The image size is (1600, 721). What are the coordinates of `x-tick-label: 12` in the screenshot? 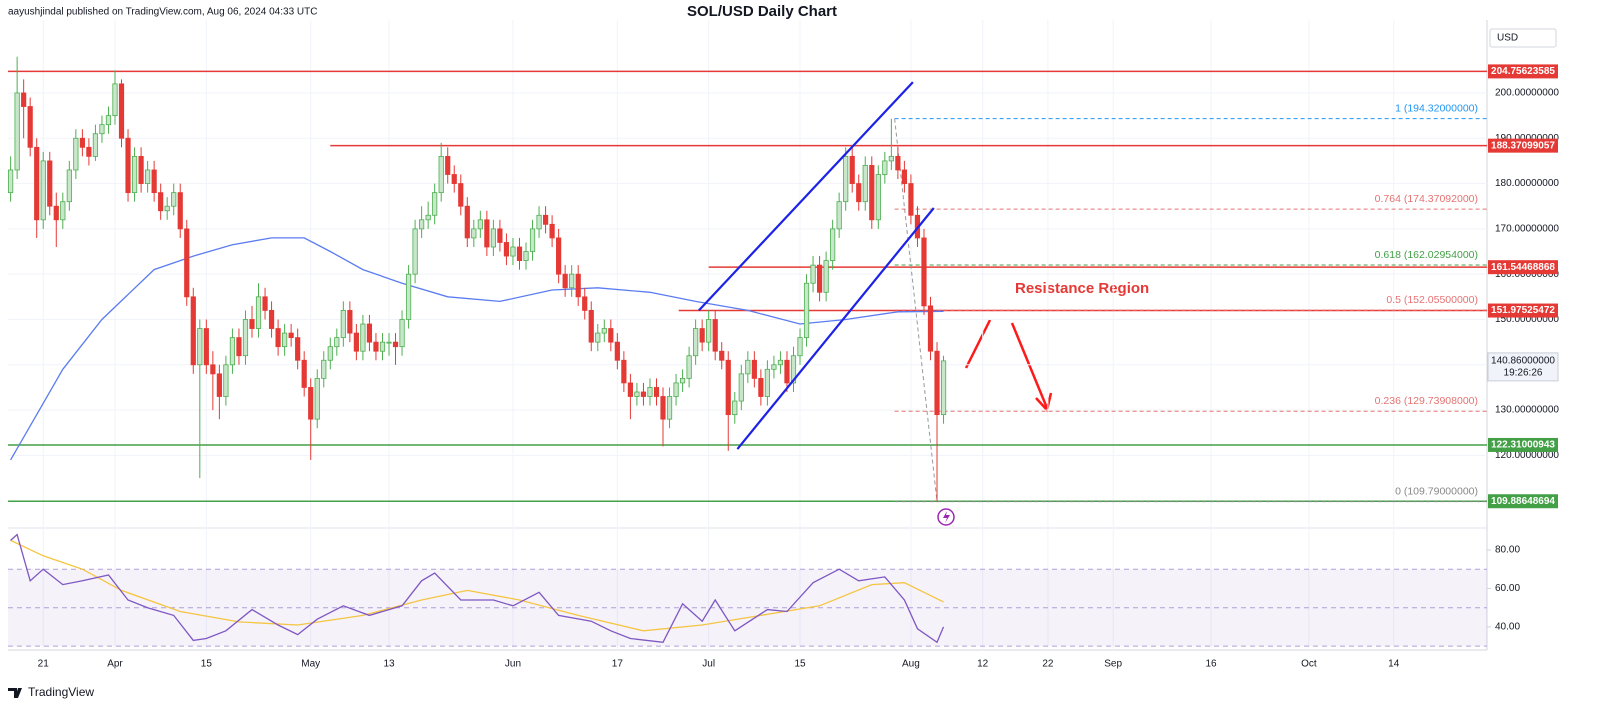 It's located at (983, 664).